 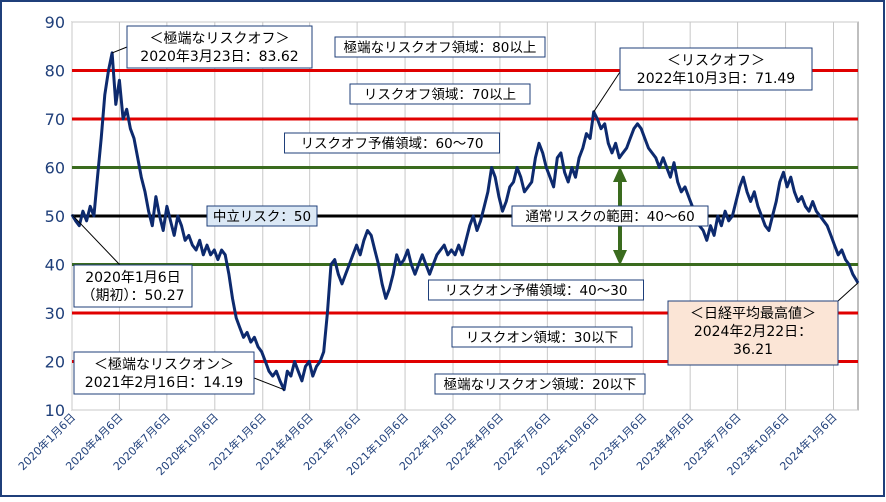 I want to click on annotation-period-start-box, so click(x=133, y=286).